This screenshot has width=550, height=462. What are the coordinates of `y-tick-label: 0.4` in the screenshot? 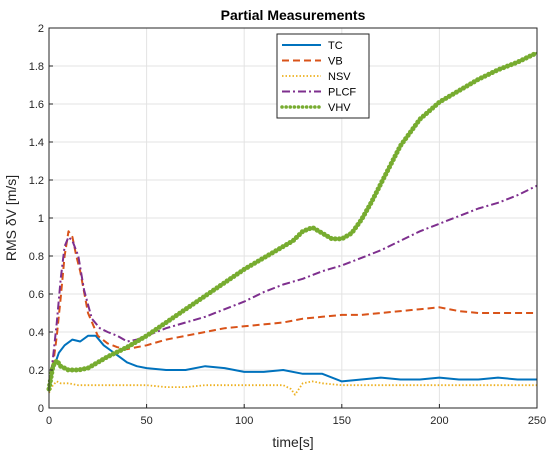 It's located at (36, 333).